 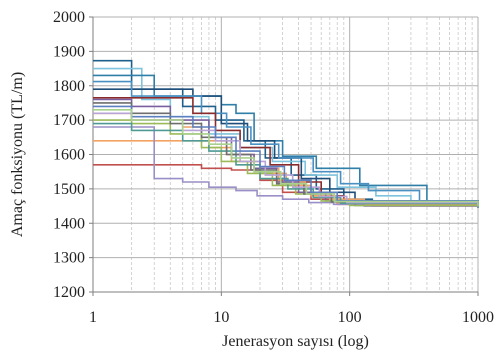 What do you see at coordinates (478, 317) in the screenshot?
I see `x-tick-label: 1000` at bounding box center [478, 317].